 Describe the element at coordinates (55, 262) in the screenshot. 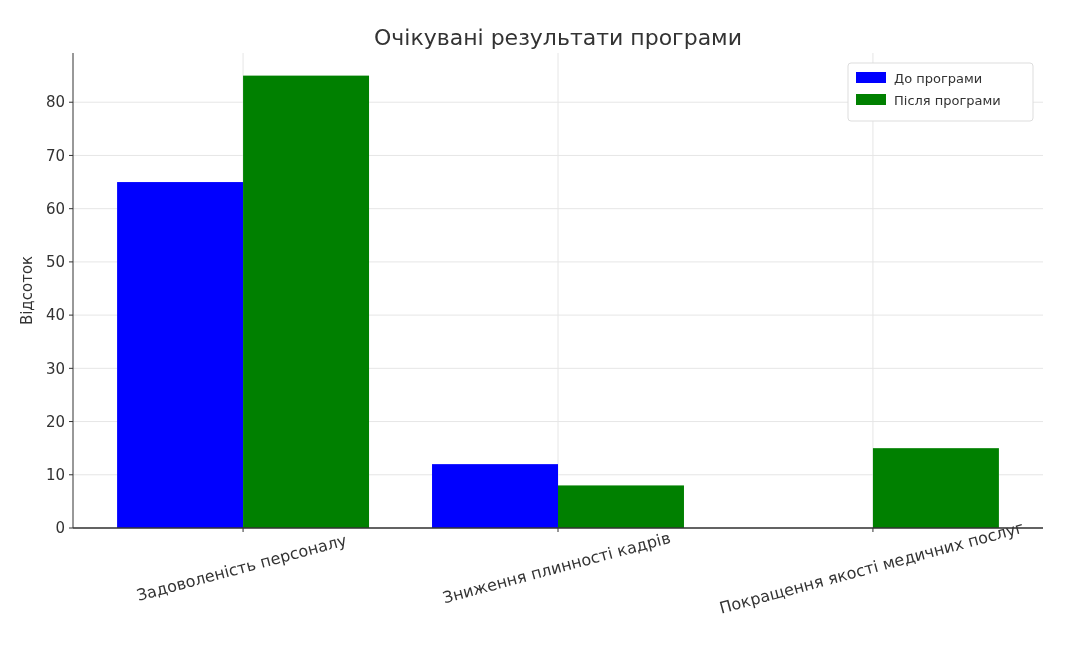

I see `y-tick-label: 50` at that location.